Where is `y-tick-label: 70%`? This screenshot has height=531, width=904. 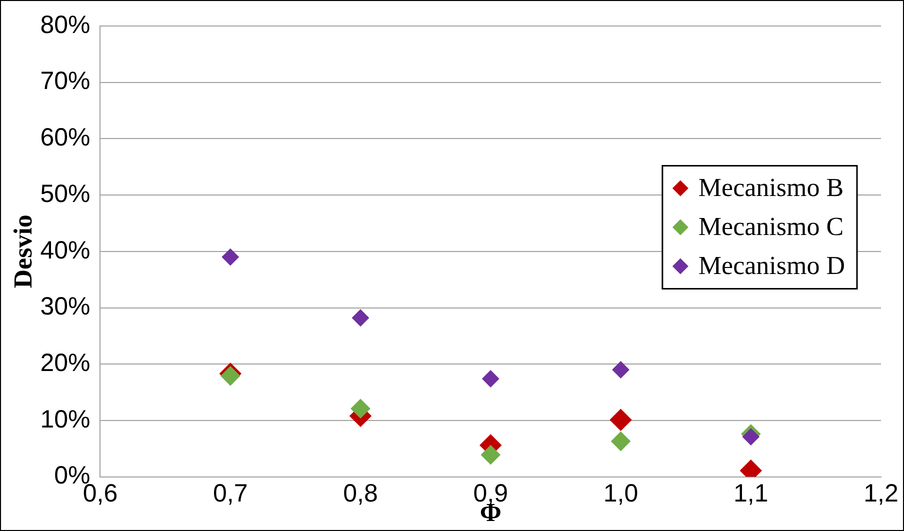
y-tick-label: 70% is located at coordinates (65, 81).